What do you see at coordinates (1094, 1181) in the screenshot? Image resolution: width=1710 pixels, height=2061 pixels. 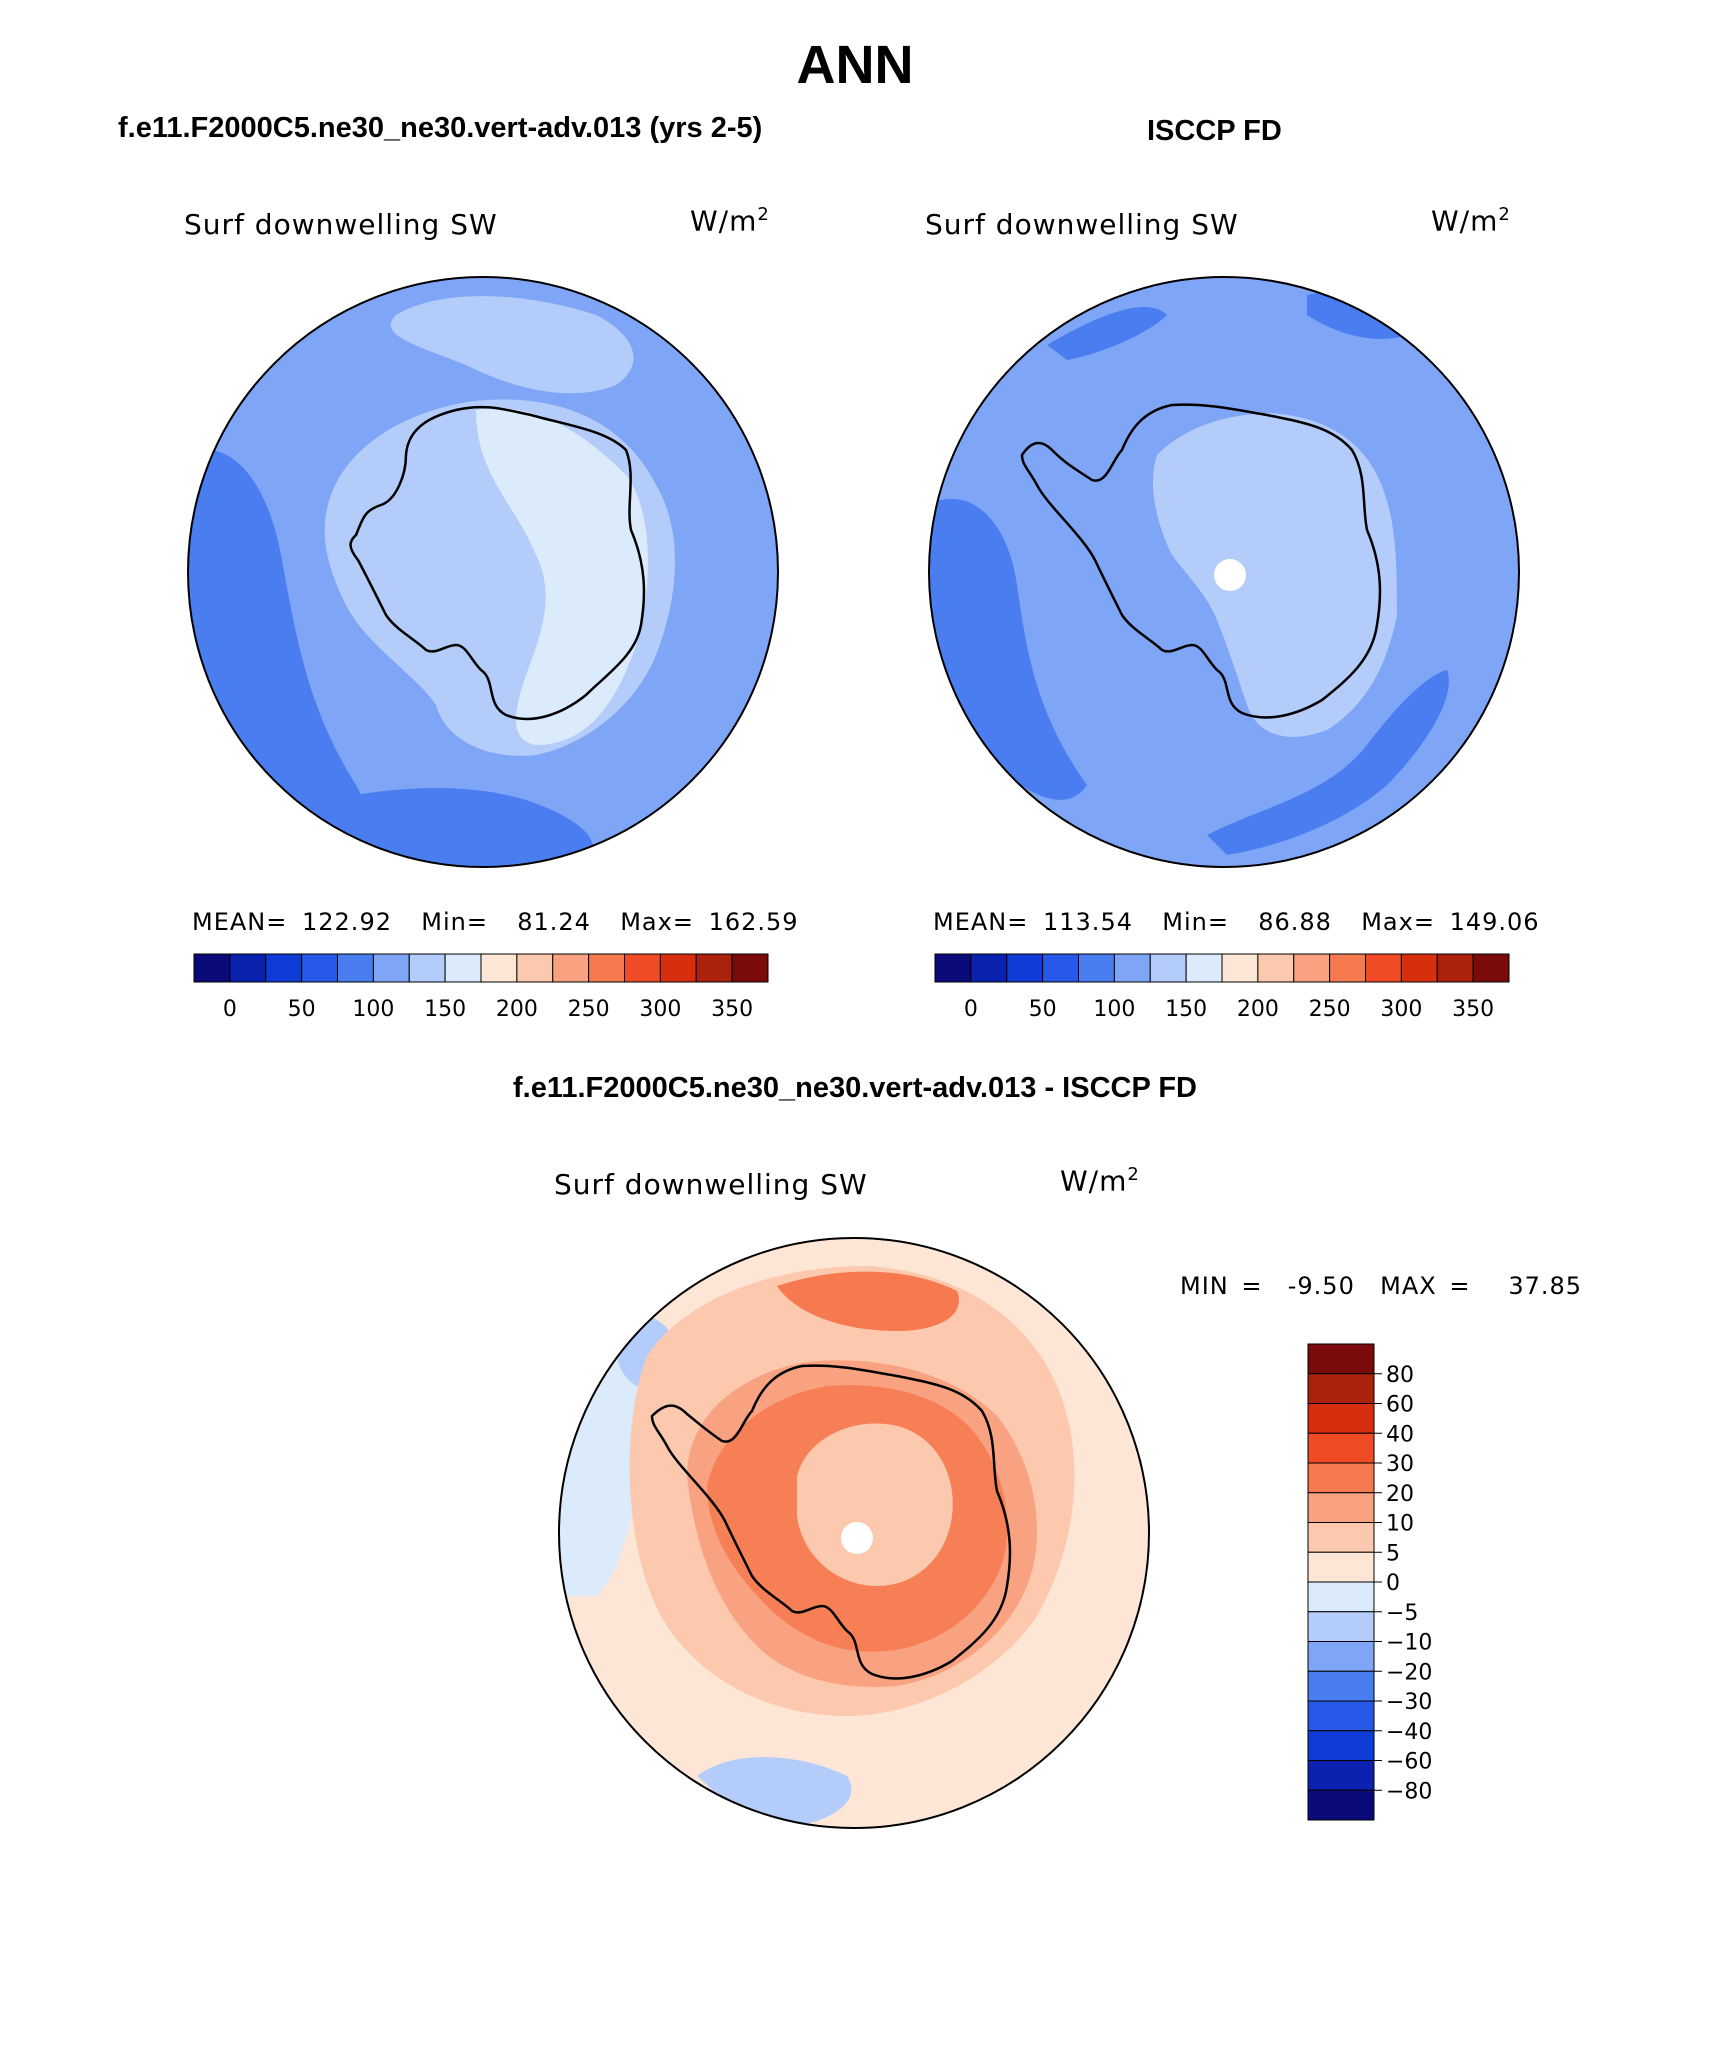 I see `diff-units-text: W/m` at bounding box center [1094, 1181].